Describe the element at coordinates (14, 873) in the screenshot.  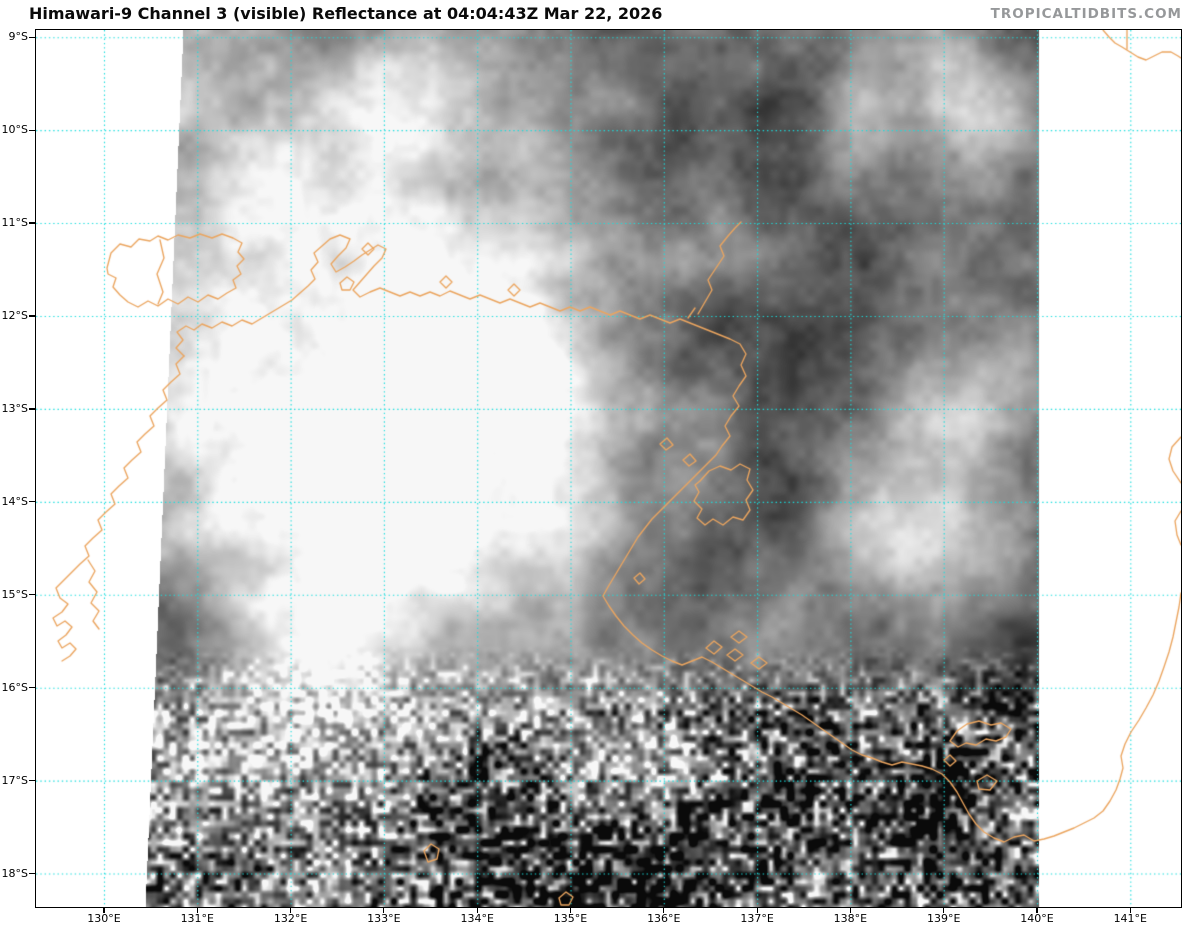
I see `lat-tick-label: 18°S` at that location.